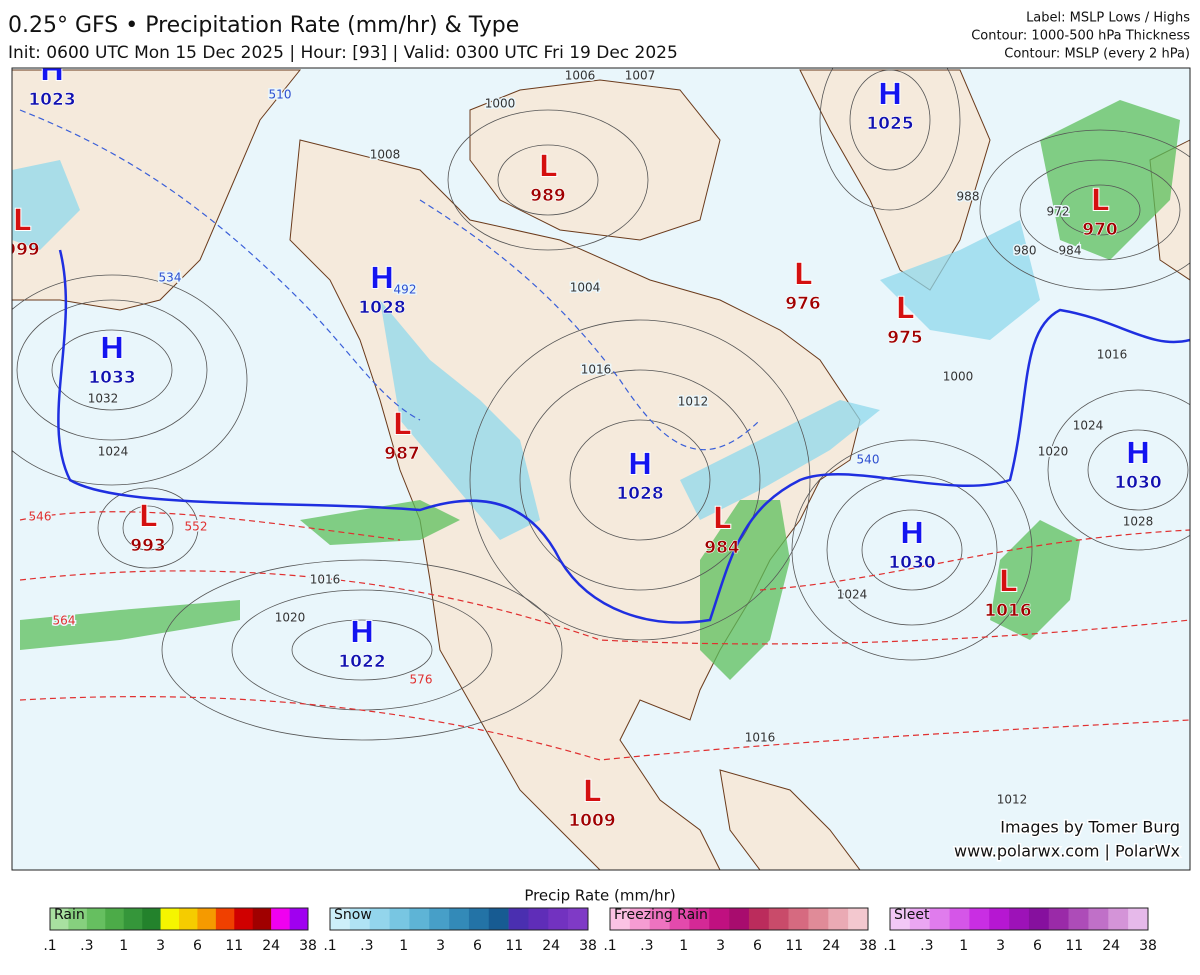  I want to click on land, so click(790, 819).